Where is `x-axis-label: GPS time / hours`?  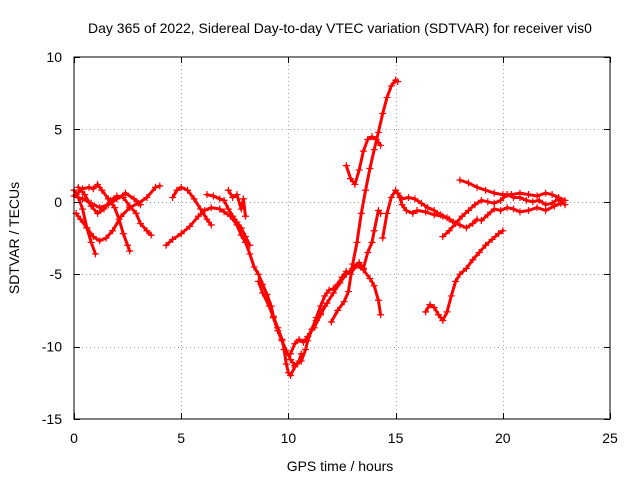
x-axis-label: GPS time / hours is located at coordinates (340, 466).